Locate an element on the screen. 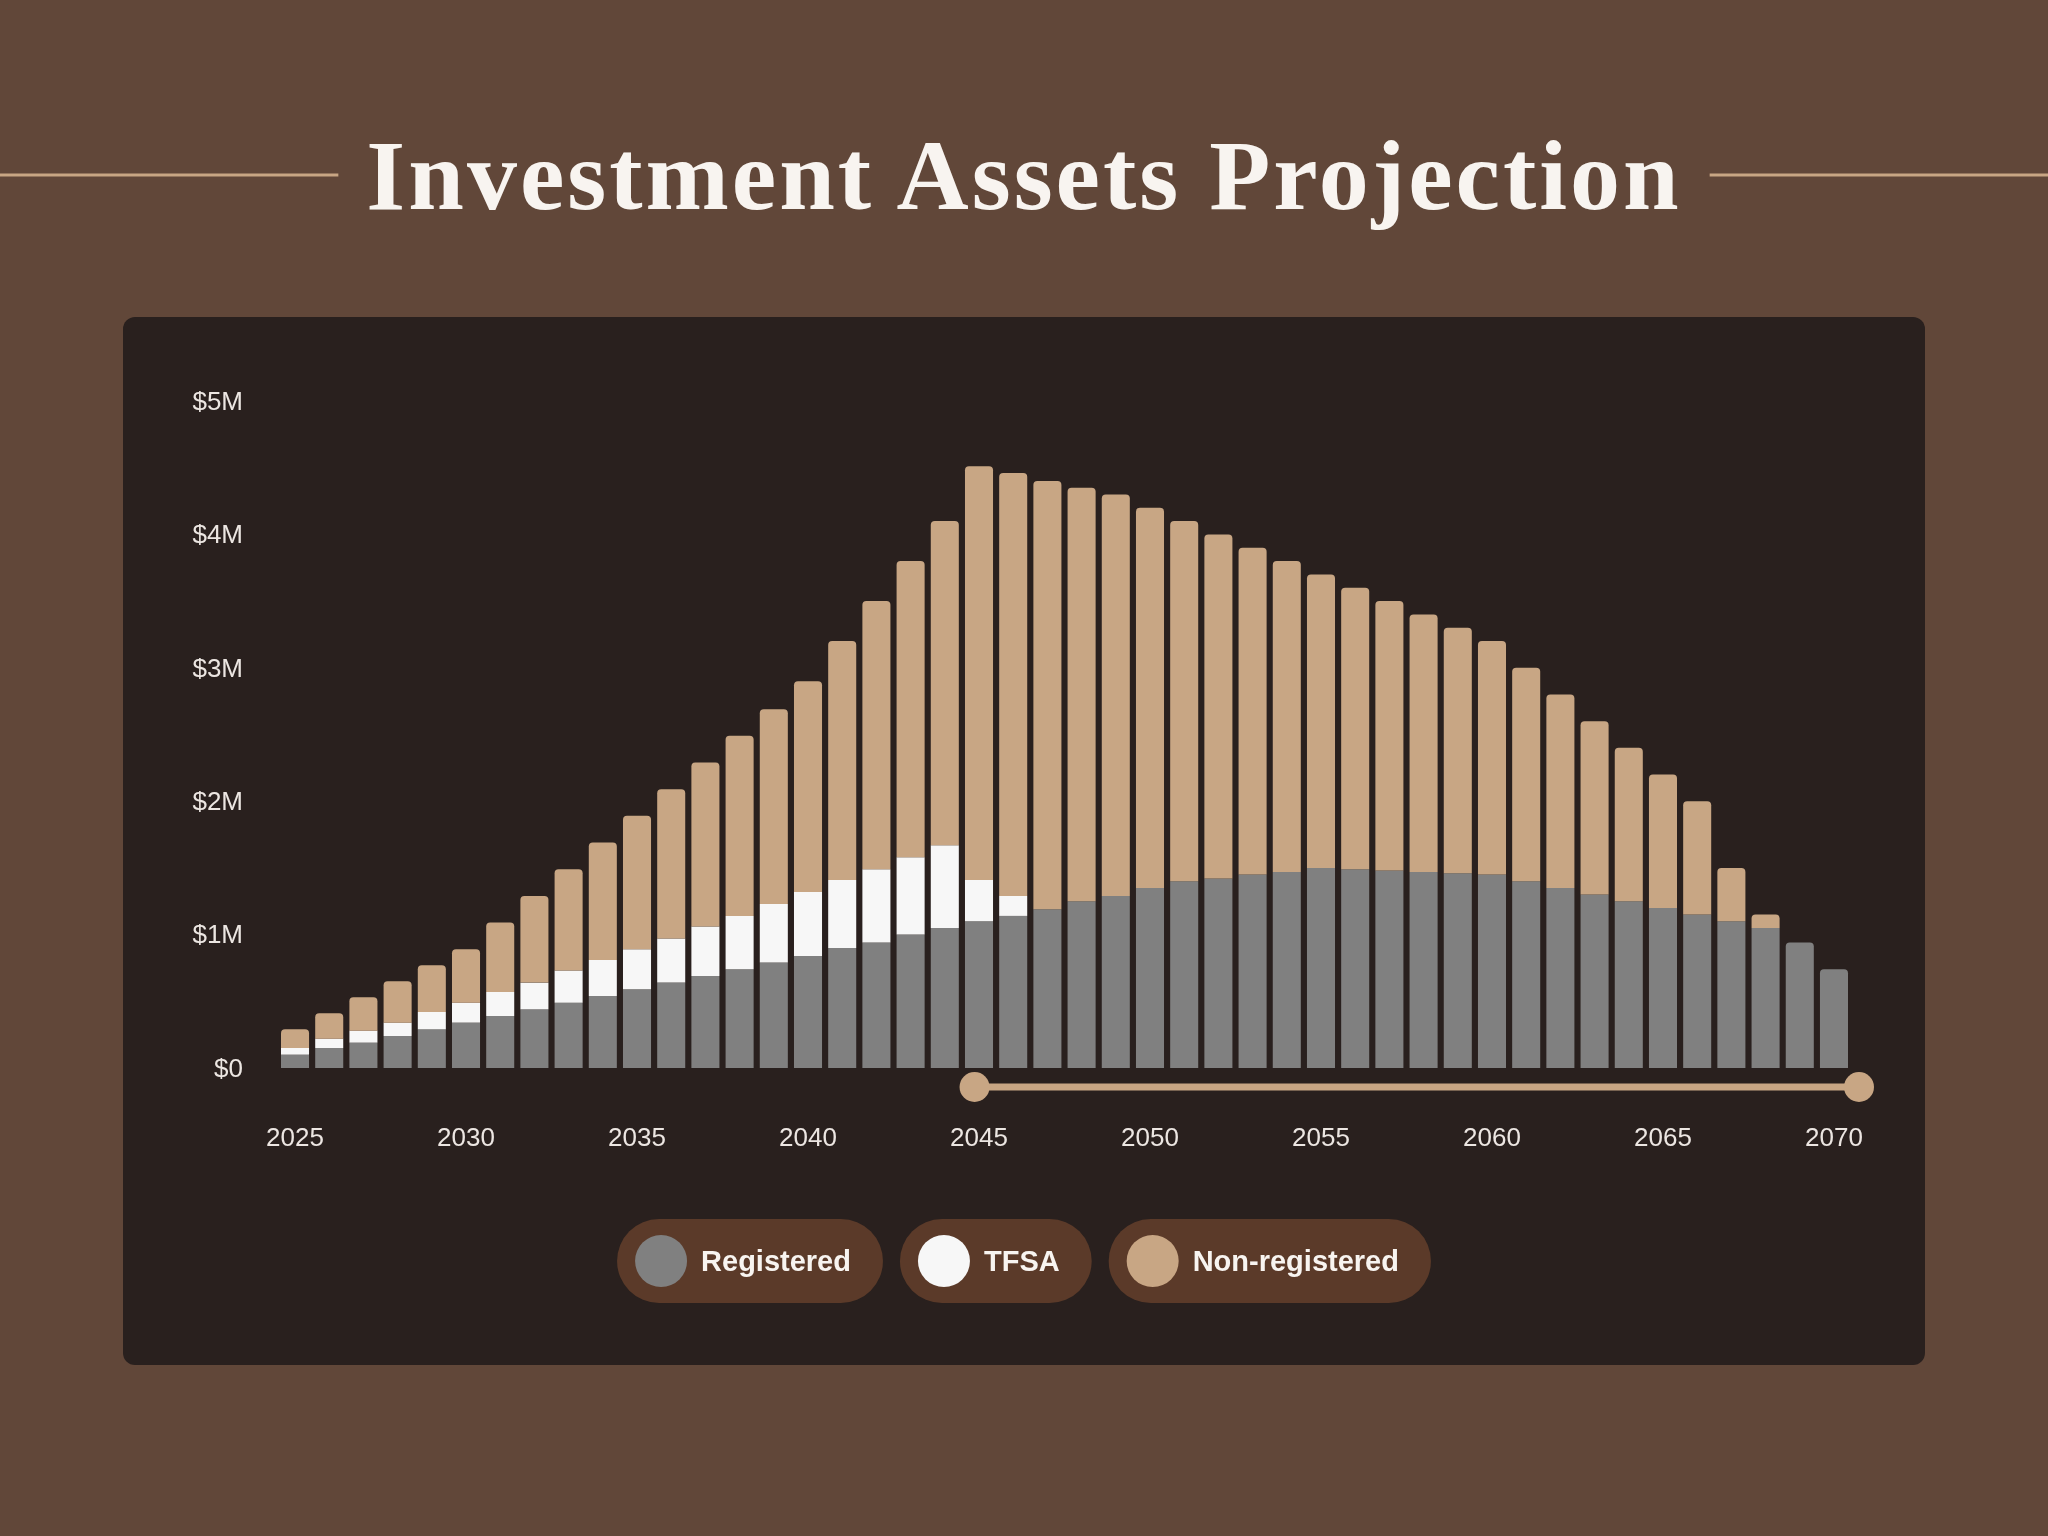 This screenshot has height=1536, width=2048. x-tick-label: 2025 is located at coordinates (295, 1137).